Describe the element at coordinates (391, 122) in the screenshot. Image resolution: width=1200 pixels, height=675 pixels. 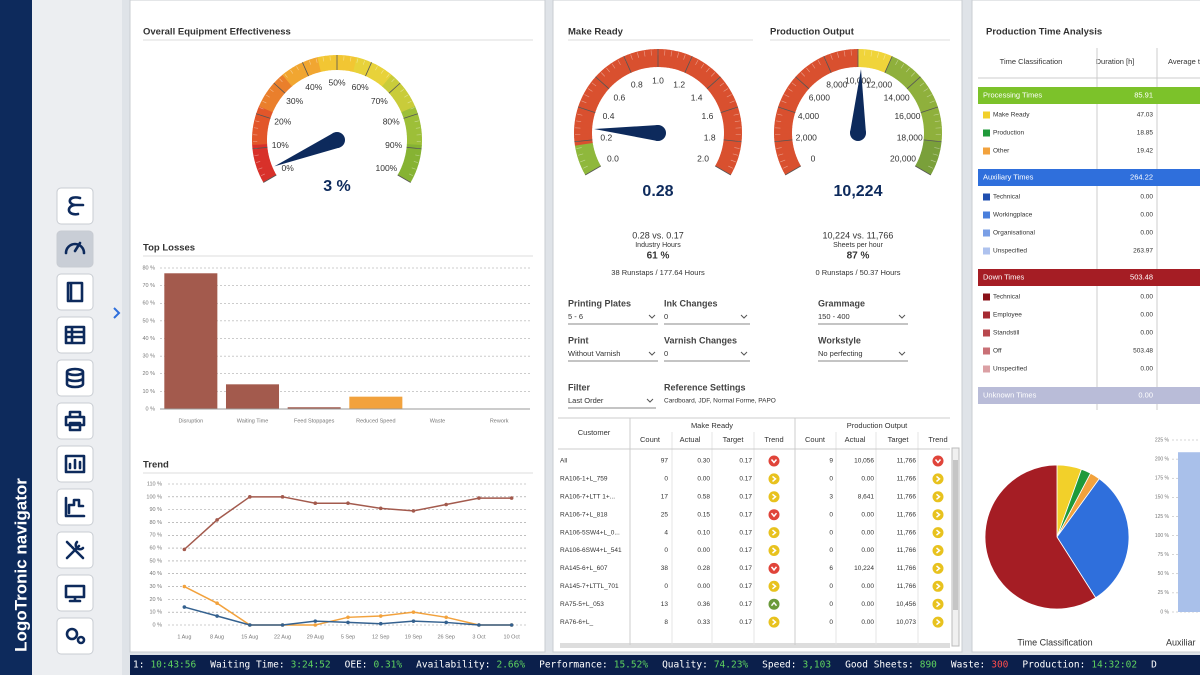
I see `gauge-tick-label: 80%` at that location.